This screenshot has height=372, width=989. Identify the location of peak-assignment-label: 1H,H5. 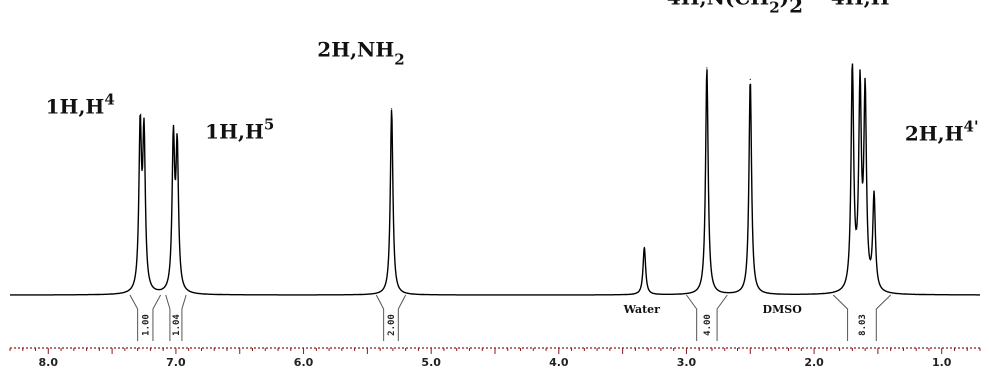
(239, 129).